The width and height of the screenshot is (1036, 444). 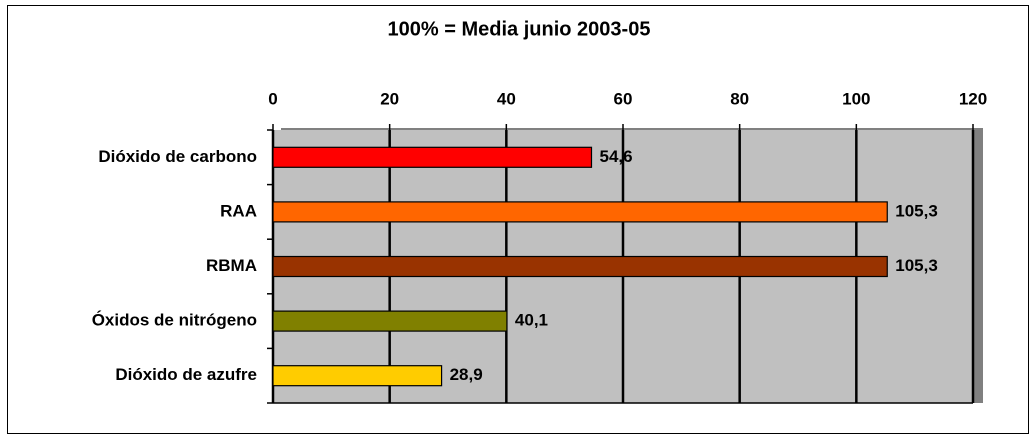 I want to click on value-label: 54,6, so click(x=616, y=156).